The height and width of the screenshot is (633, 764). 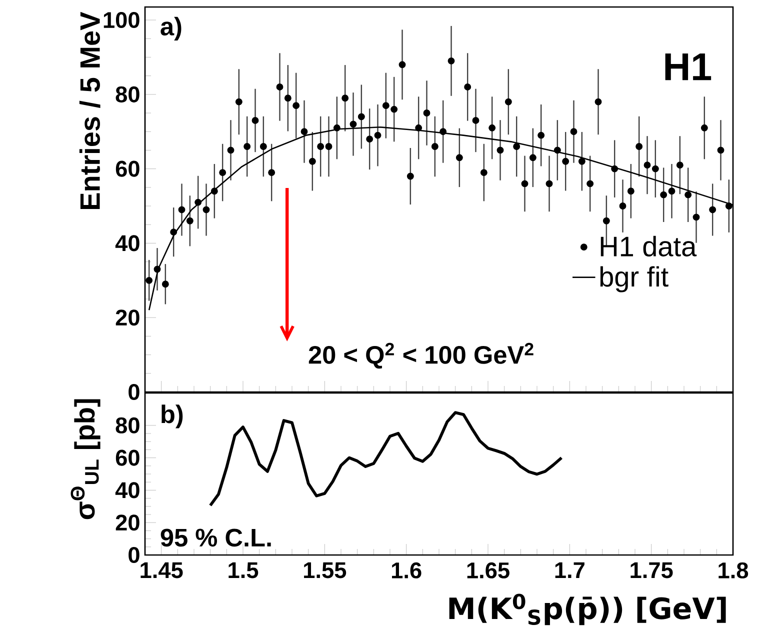 I want to click on legend-label: bgr fit, so click(x=634, y=279).